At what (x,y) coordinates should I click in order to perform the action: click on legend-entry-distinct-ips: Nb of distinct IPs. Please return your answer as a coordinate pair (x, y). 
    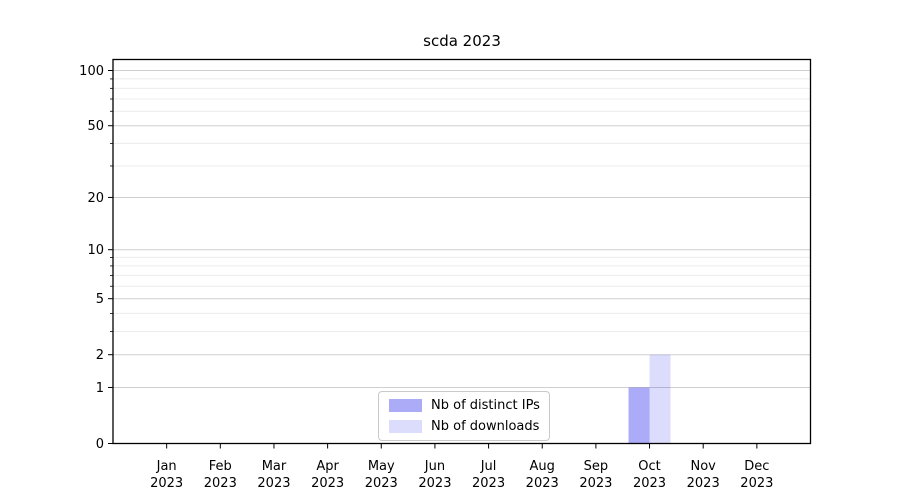
    Looking at the image, I should click on (465, 405).